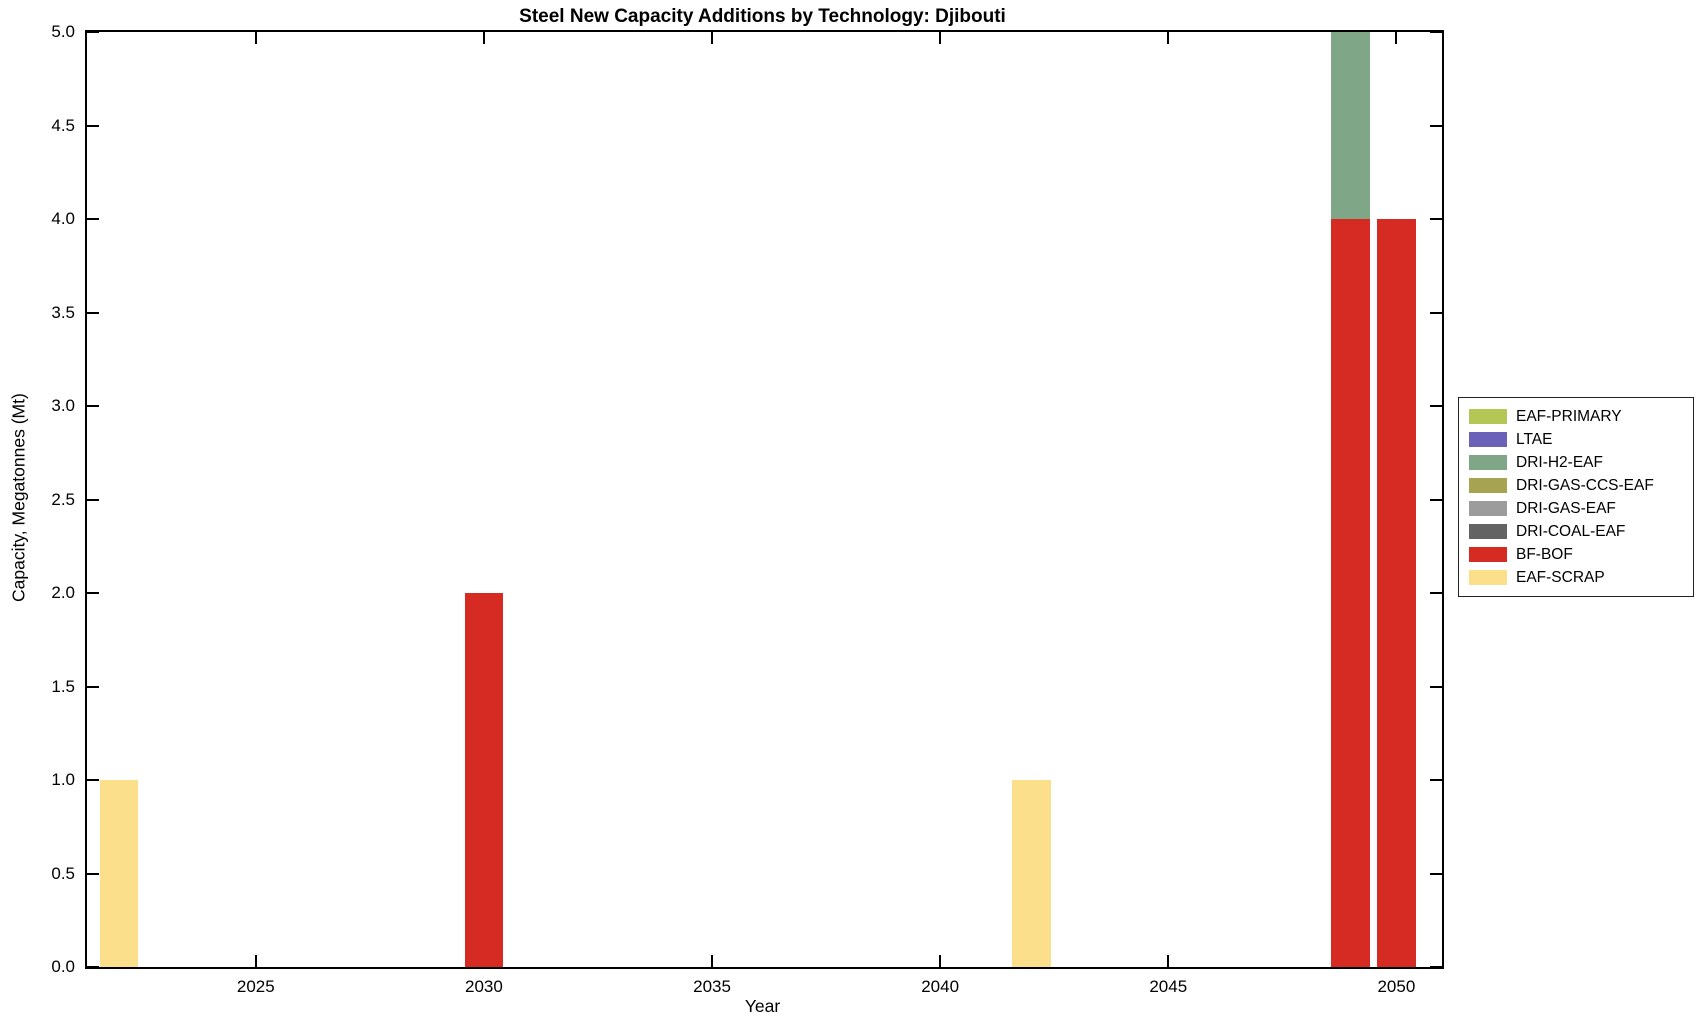 This screenshot has width=1696, height=1021. I want to click on legend-label: EAF-PRIMARY, so click(1569, 416).